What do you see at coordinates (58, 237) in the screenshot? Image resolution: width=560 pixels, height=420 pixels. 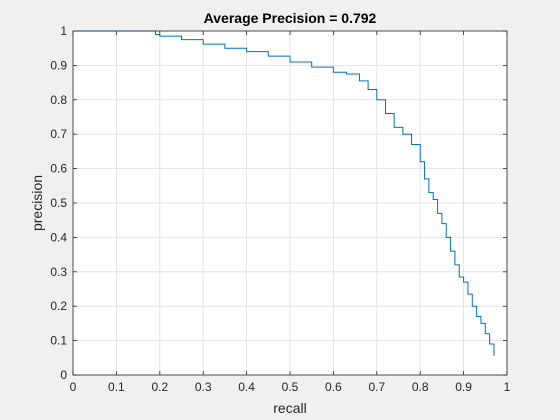 I see `y-tick-label: 0.4` at bounding box center [58, 237].